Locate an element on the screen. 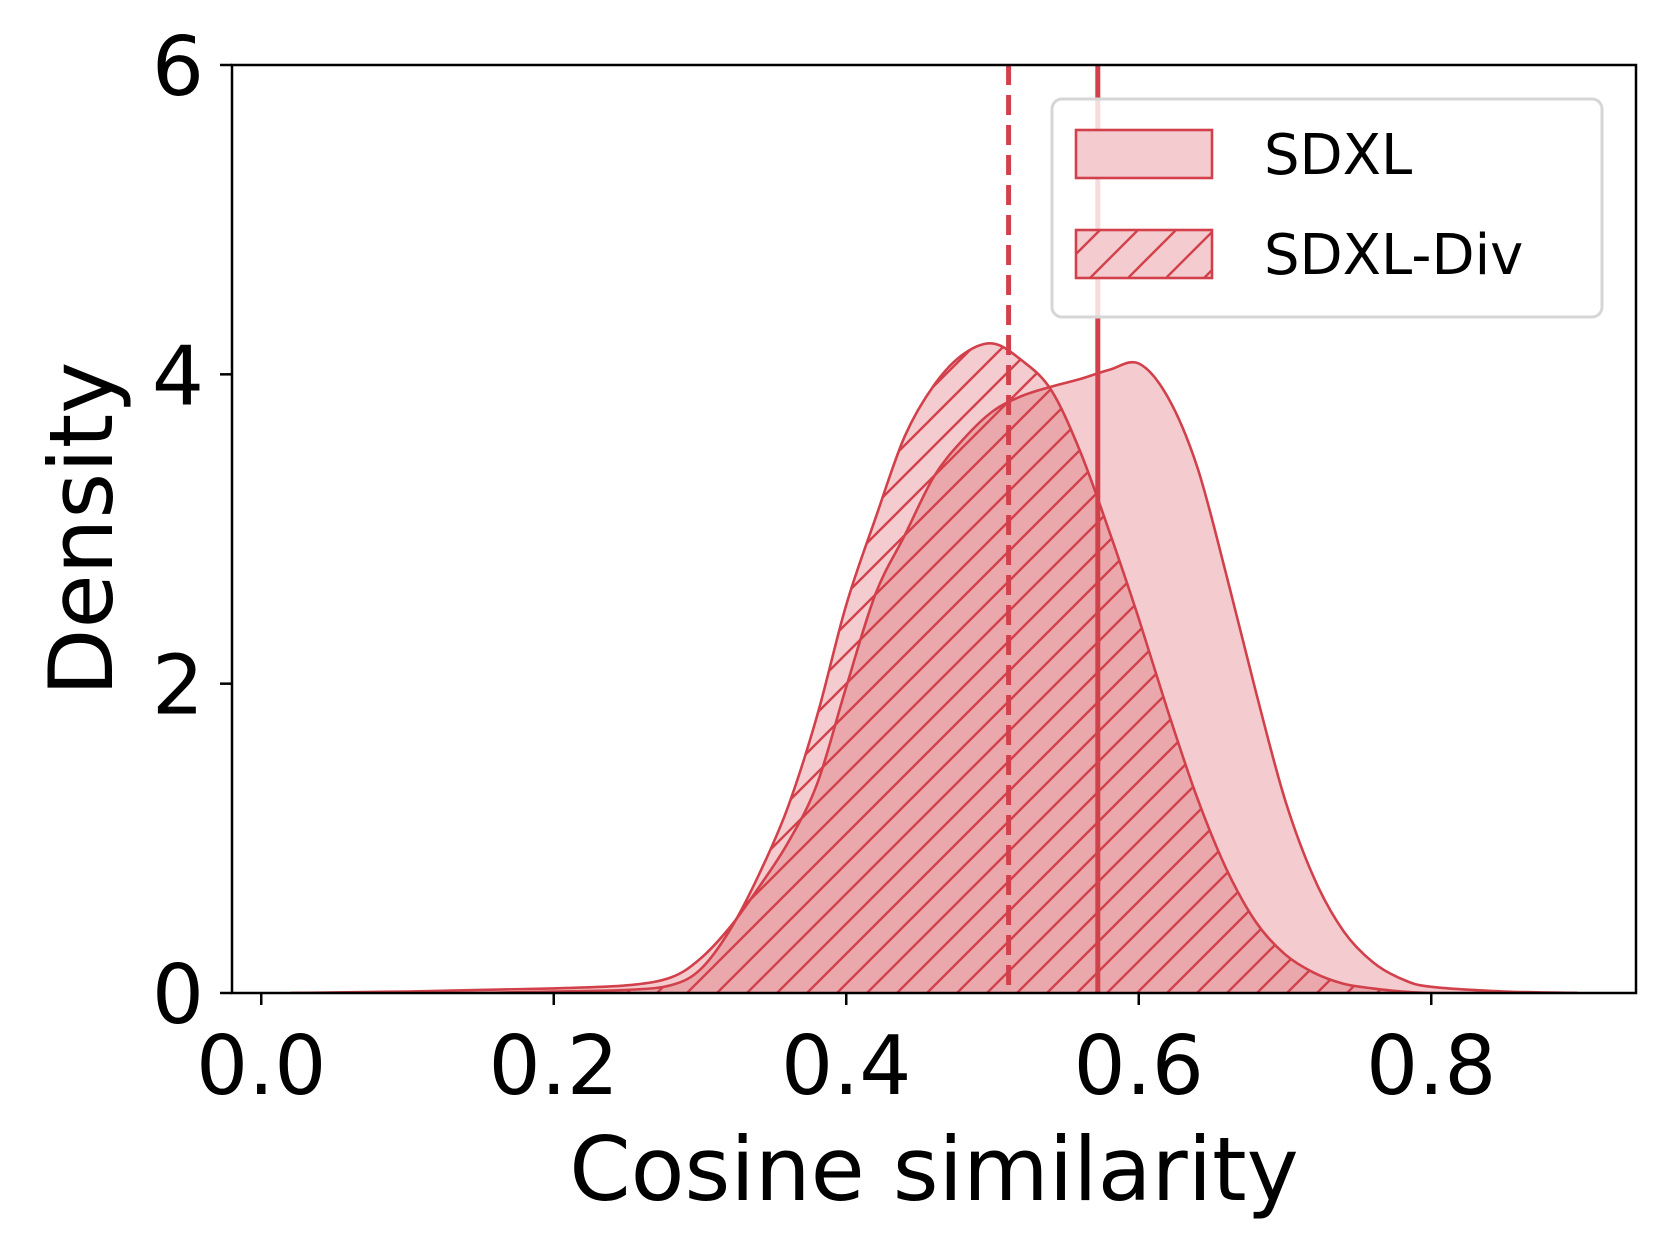 This screenshot has height=1252, width=1656. legend: SDXL SDXL-Div is located at coordinates (1327, 208).